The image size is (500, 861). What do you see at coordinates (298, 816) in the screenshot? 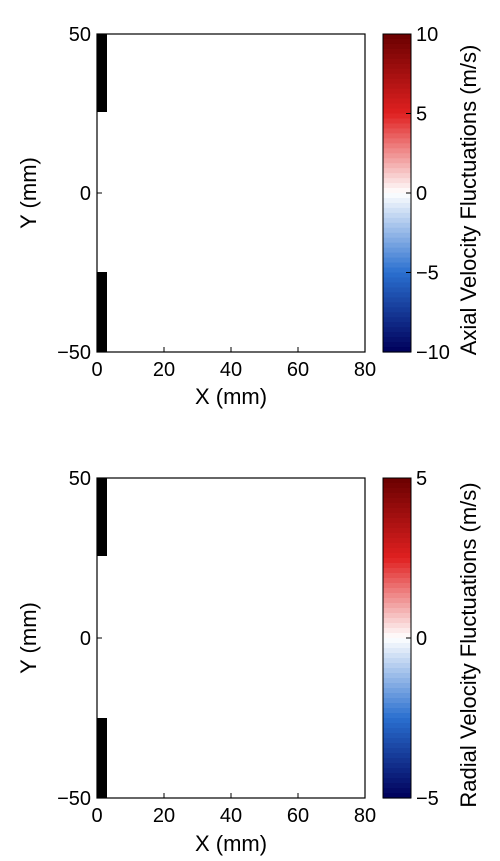
I see `x-tick-label: 60` at bounding box center [298, 816].